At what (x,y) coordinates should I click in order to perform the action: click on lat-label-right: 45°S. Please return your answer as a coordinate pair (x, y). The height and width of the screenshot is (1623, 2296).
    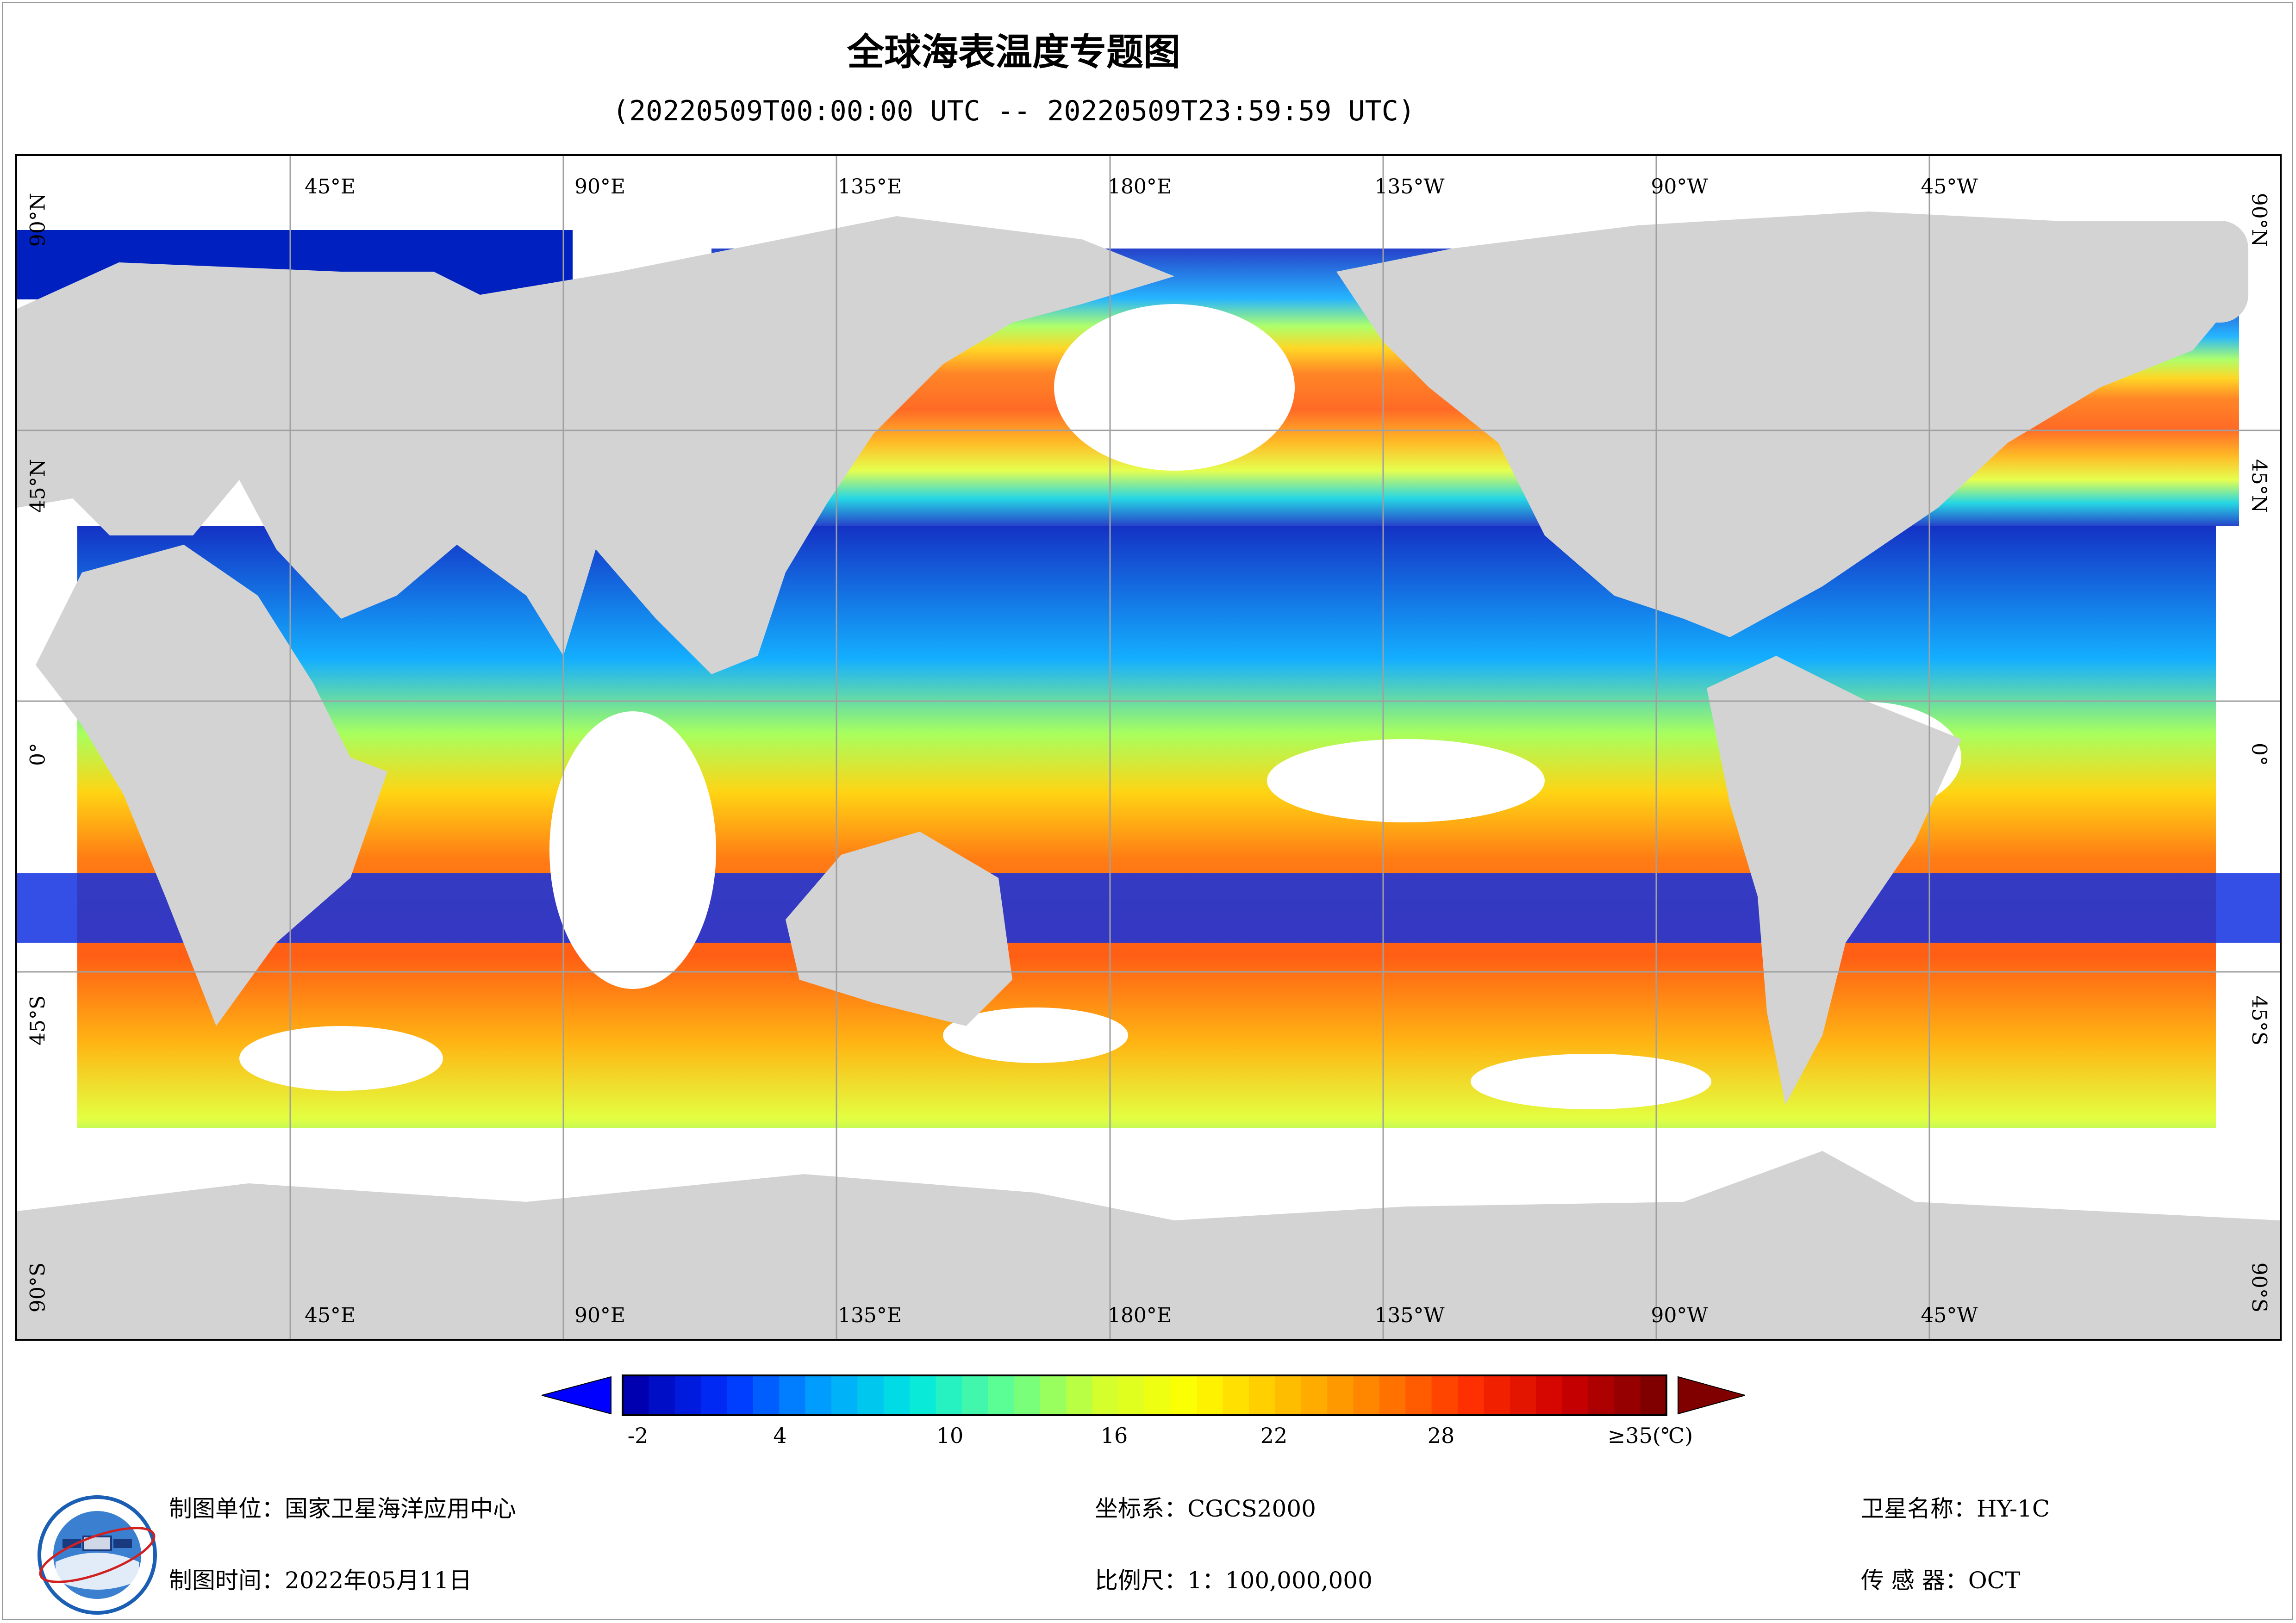
    Looking at the image, I should click on (2259, 1020).